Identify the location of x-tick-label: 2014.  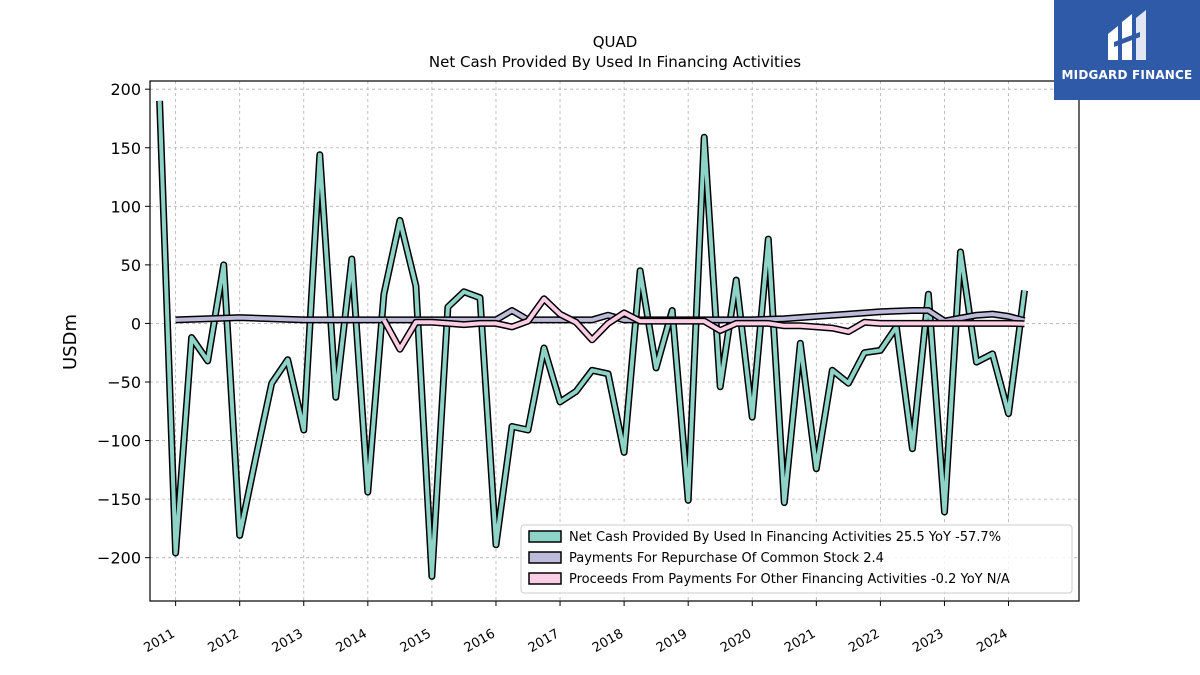
(352, 641).